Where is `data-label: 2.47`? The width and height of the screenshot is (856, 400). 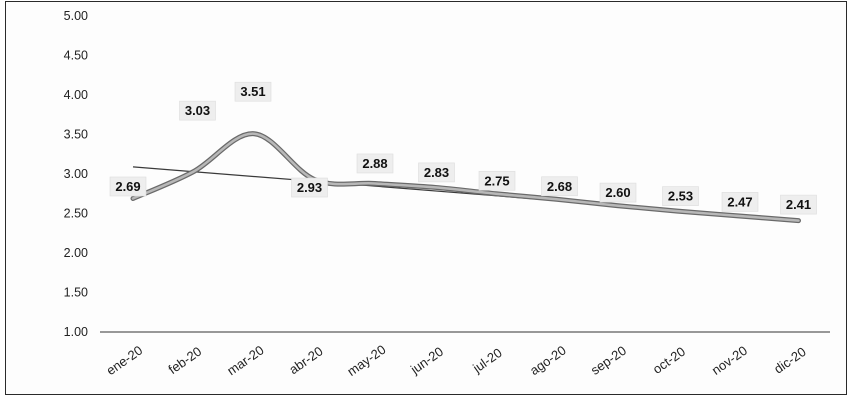 data-label: 2.47 is located at coordinates (739, 201).